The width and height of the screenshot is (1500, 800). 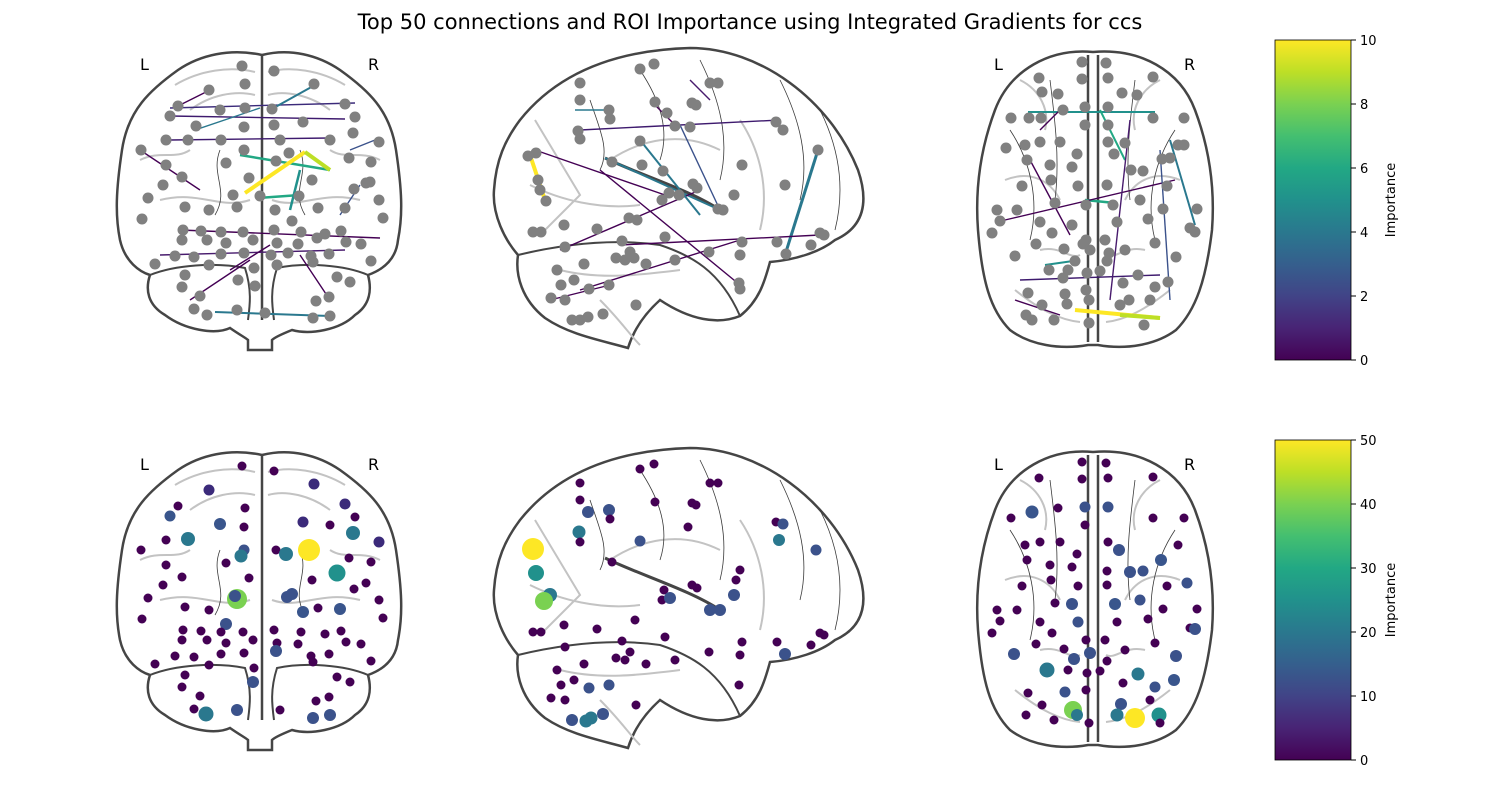 I want to click on connectome-coronal-view: L R, so click(x=259, y=201).